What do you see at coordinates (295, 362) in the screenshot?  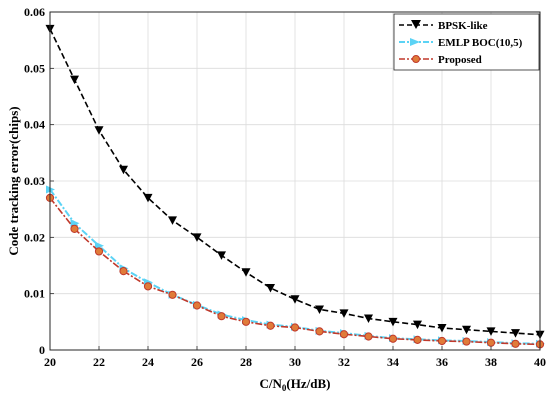 I see `x-tick-label: 30` at bounding box center [295, 362].